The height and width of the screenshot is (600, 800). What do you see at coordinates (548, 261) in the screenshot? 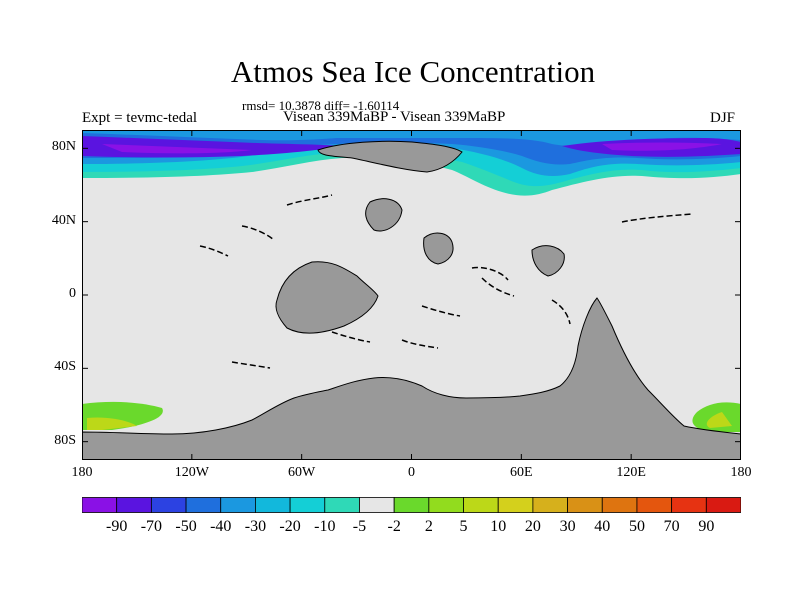
I see `northeast-island` at bounding box center [548, 261].